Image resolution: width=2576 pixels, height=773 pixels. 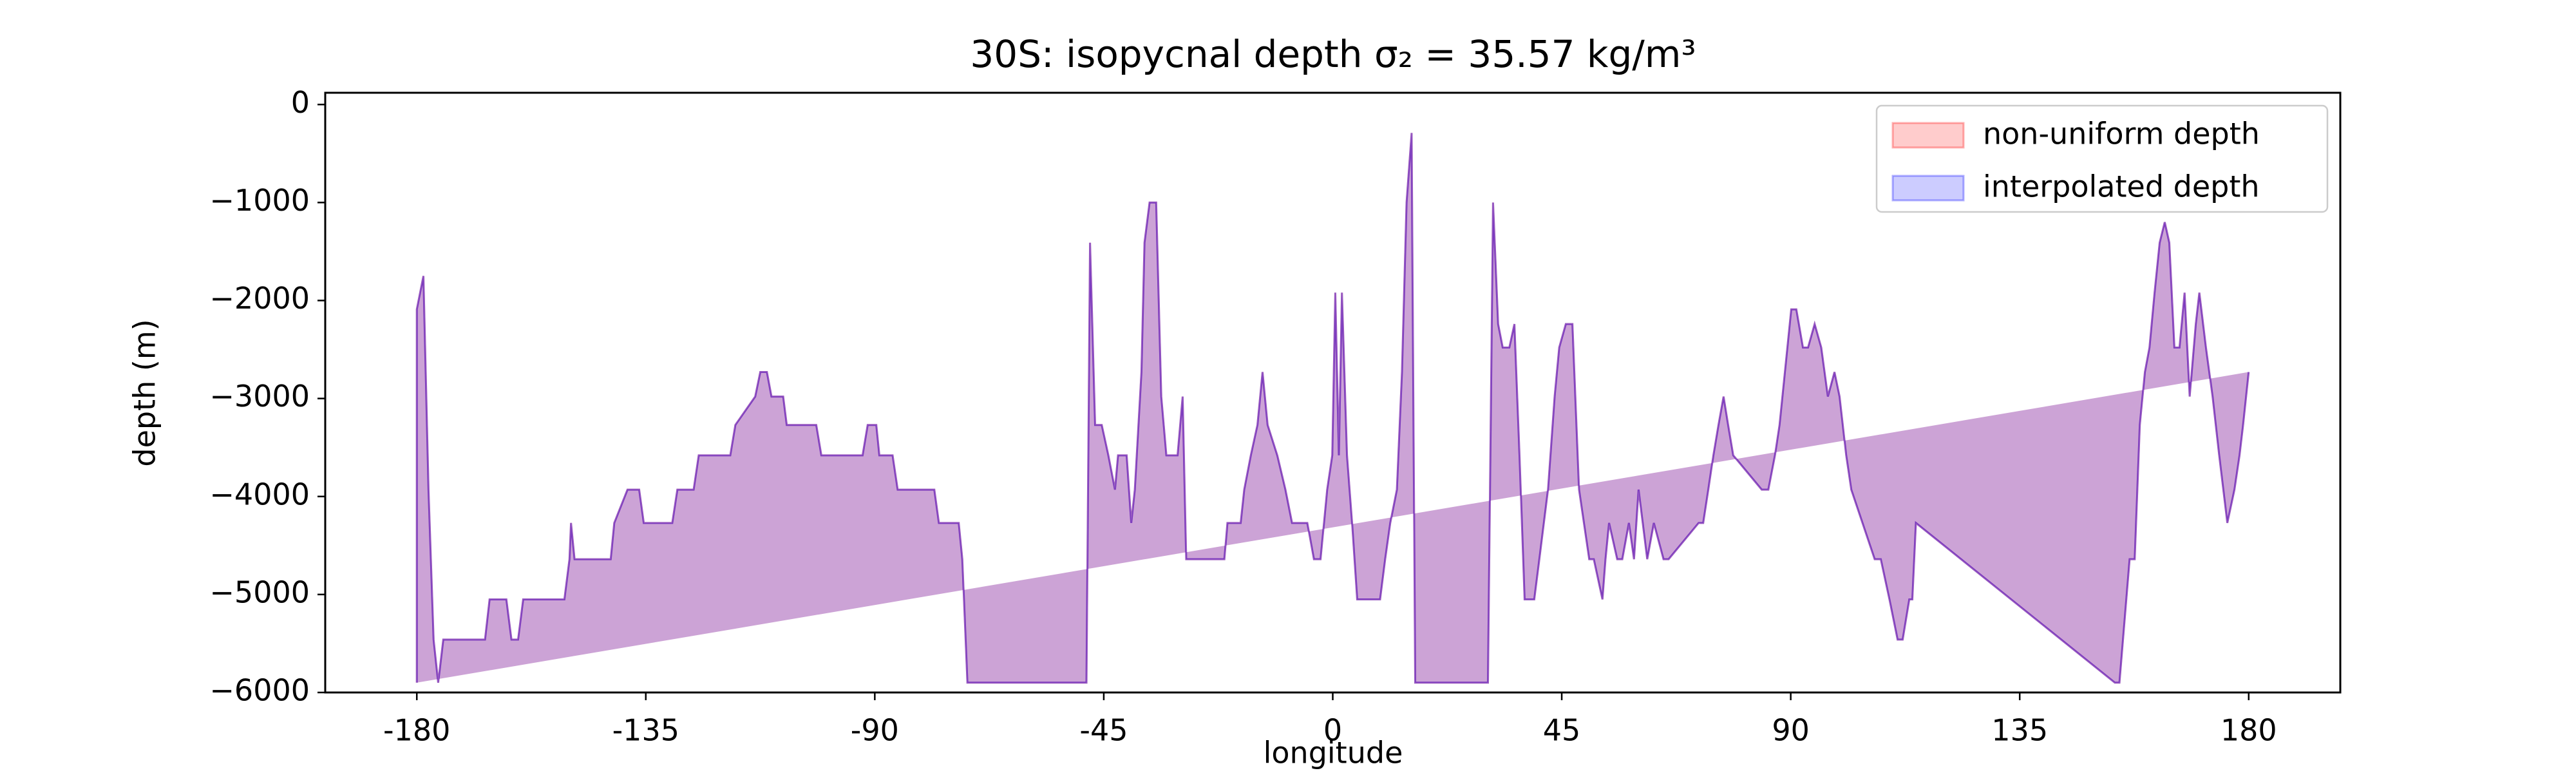 What do you see at coordinates (2121, 134) in the screenshot?
I see `legend-label: non-uniform depth` at bounding box center [2121, 134].